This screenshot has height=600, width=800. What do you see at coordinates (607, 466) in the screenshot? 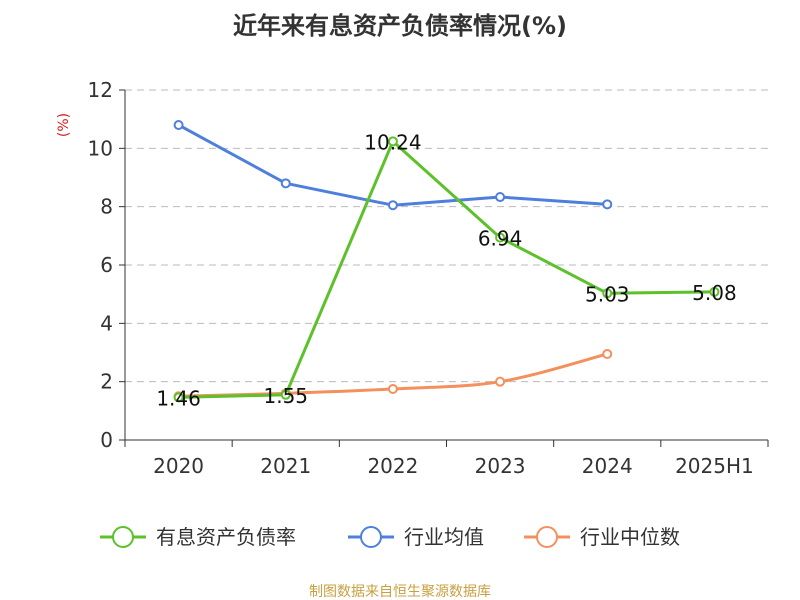
I see `x-tick-label: 2024` at bounding box center [607, 466].